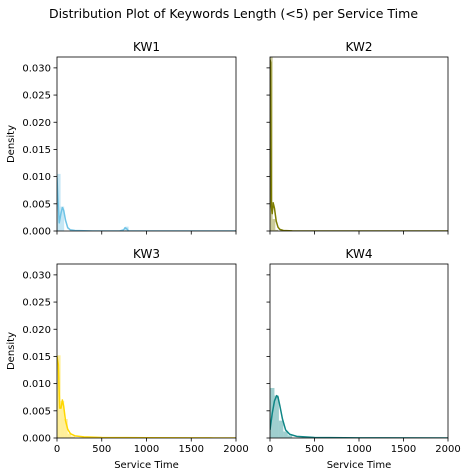  Describe the element at coordinates (146, 47) in the screenshot. I see `subplot-title: KW1` at that location.